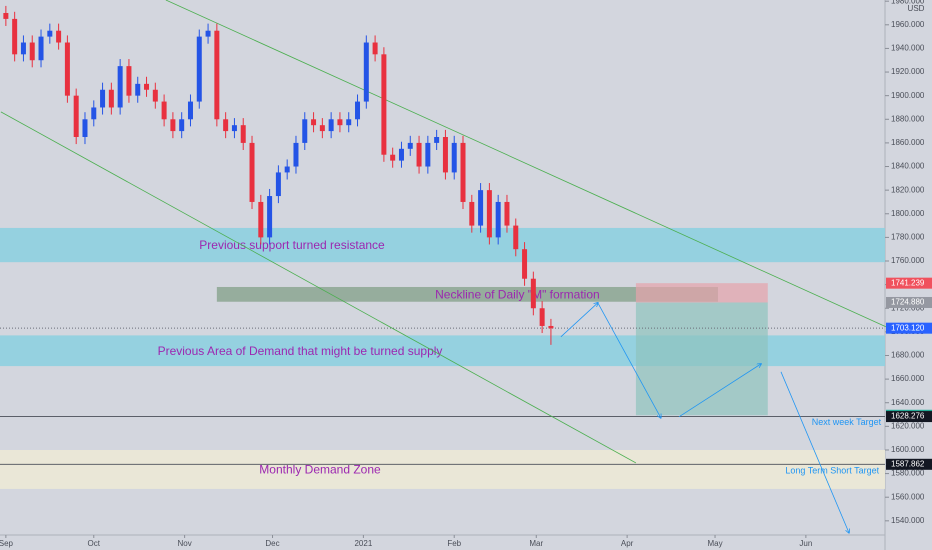 Image resolution: width=932 pixels, height=550 pixels. I want to click on price-tag-label: 1741.239, so click(908, 282).